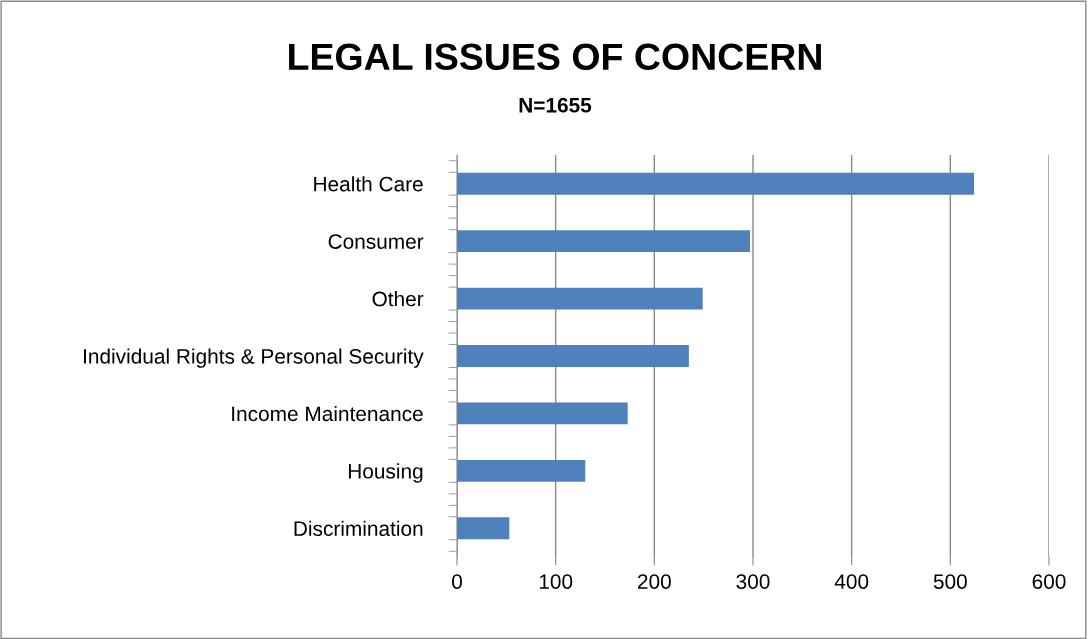  I want to click on y-tick-label: Discrimination, so click(358, 528).